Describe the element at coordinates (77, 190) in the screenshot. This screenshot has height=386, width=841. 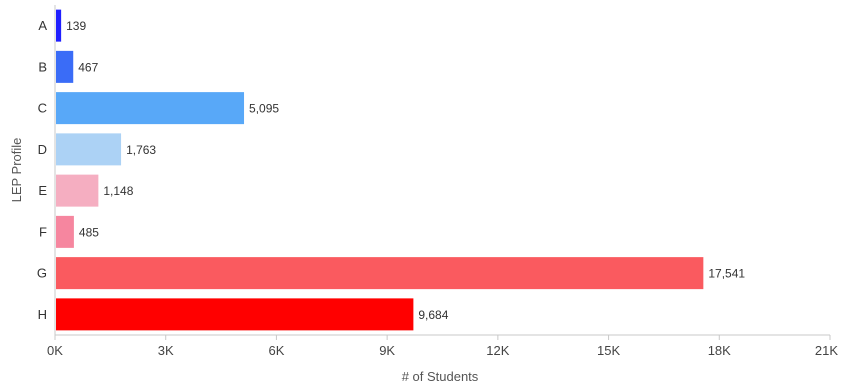
I see `bar-e` at that location.